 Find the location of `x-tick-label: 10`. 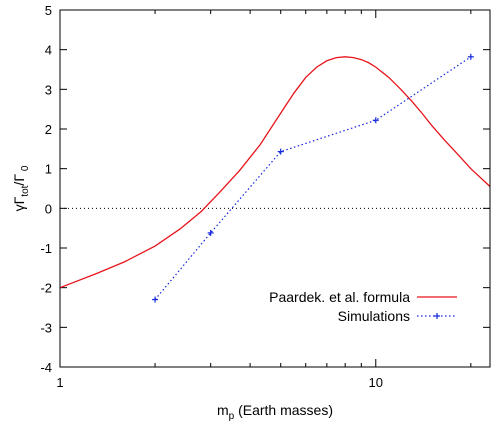

x-tick-label: 10 is located at coordinates (376, 382).